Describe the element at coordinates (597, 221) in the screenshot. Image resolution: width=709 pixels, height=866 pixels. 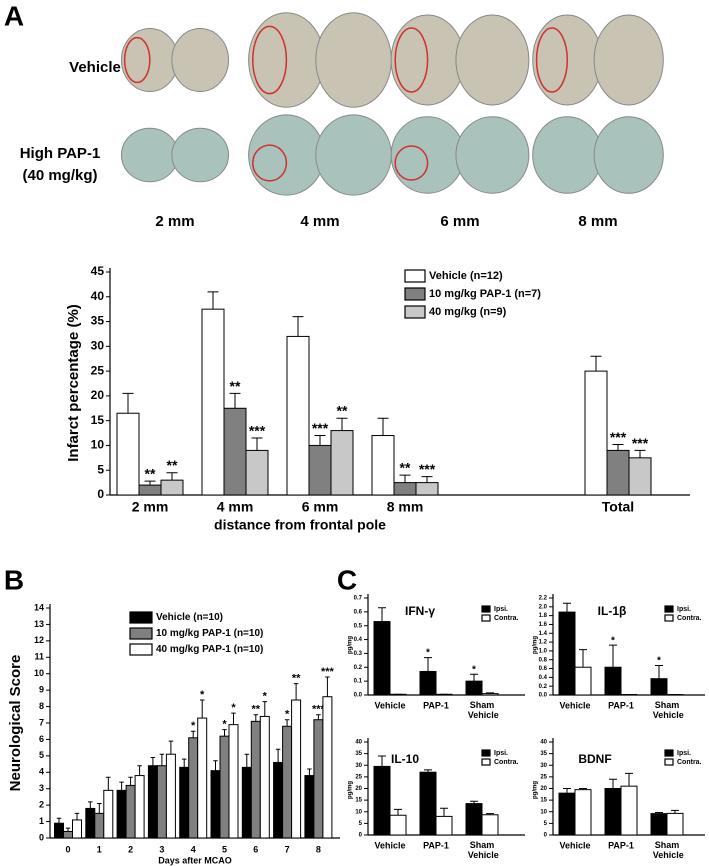
I see `image-column-label: 8 mm` at that location.